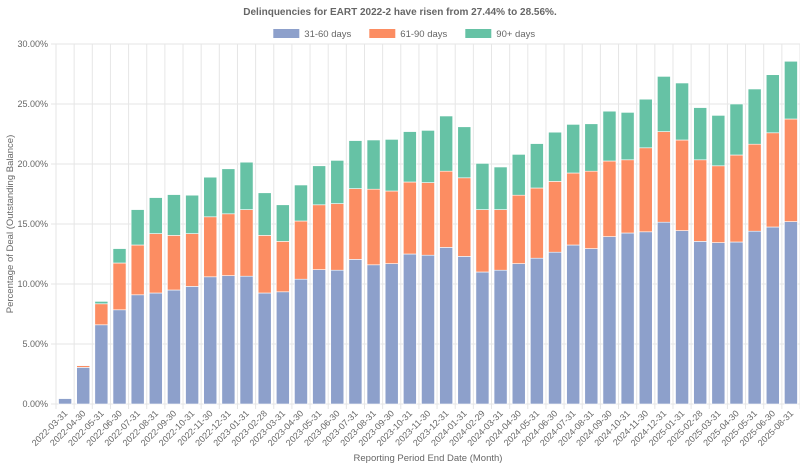 The image size is (800, 467). Describe the element at coordinates (32, 104) in the screenshot. I see `y-tick-label: 25.00%` at that location.